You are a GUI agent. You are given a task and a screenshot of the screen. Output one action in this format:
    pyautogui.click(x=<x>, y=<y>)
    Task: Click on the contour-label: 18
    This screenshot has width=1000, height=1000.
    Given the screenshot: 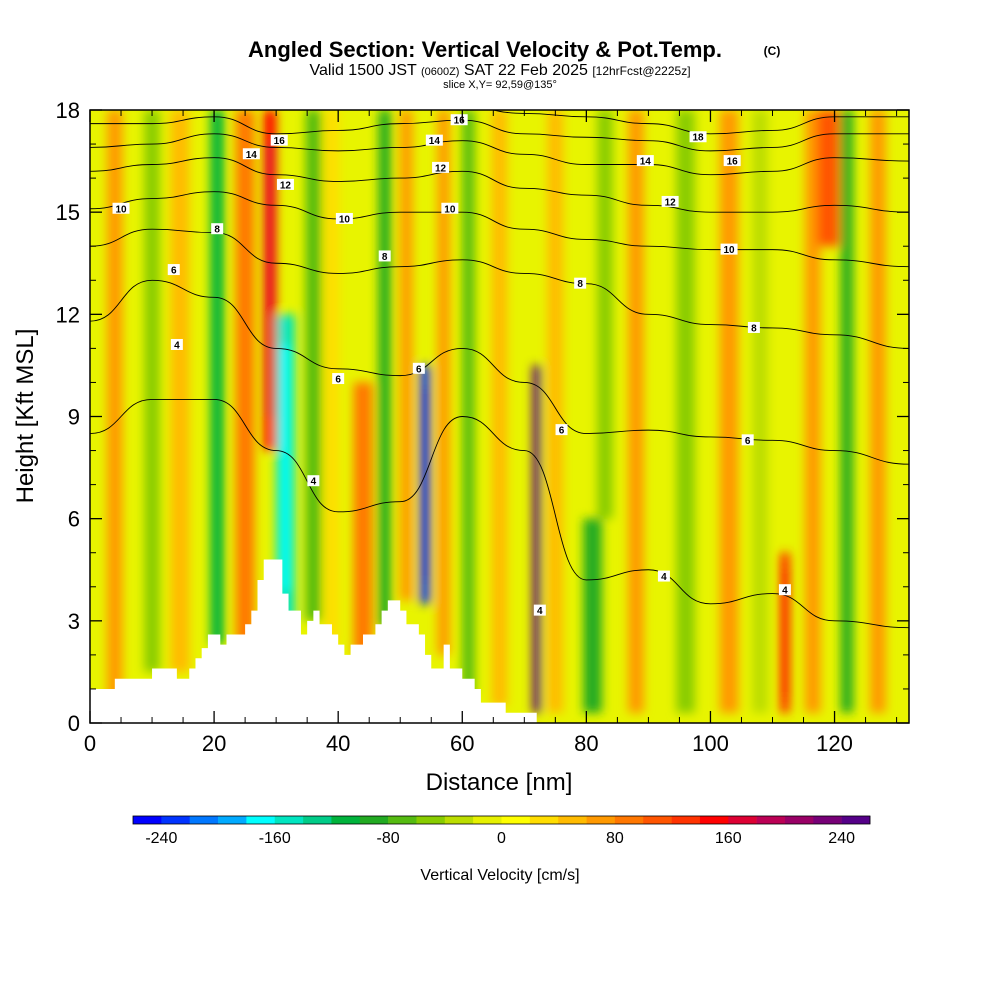 What is the action you would take?
    pyautogui.click(x=698, y=138)
    